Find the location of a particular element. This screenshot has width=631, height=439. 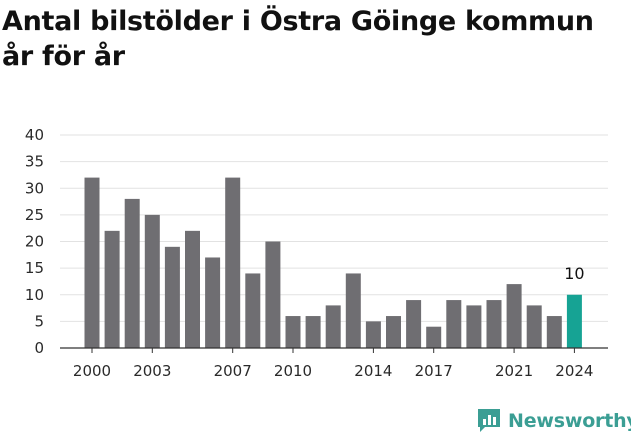

x-tick-label: 2000 is located at coordinates (92, 371).